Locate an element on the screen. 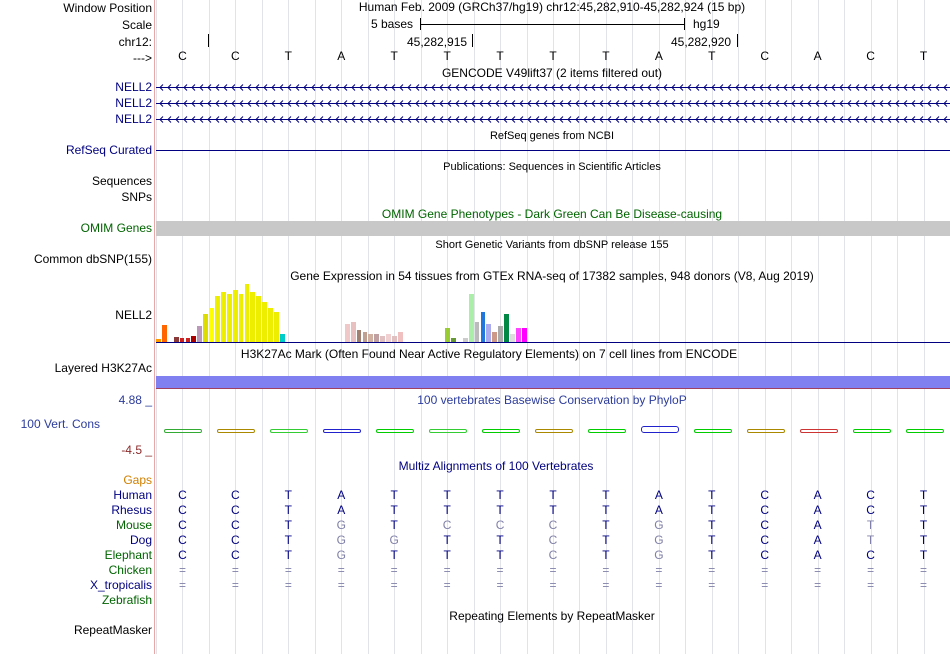  publications-snps-label: SNPs is located at coordinates (136, 197).